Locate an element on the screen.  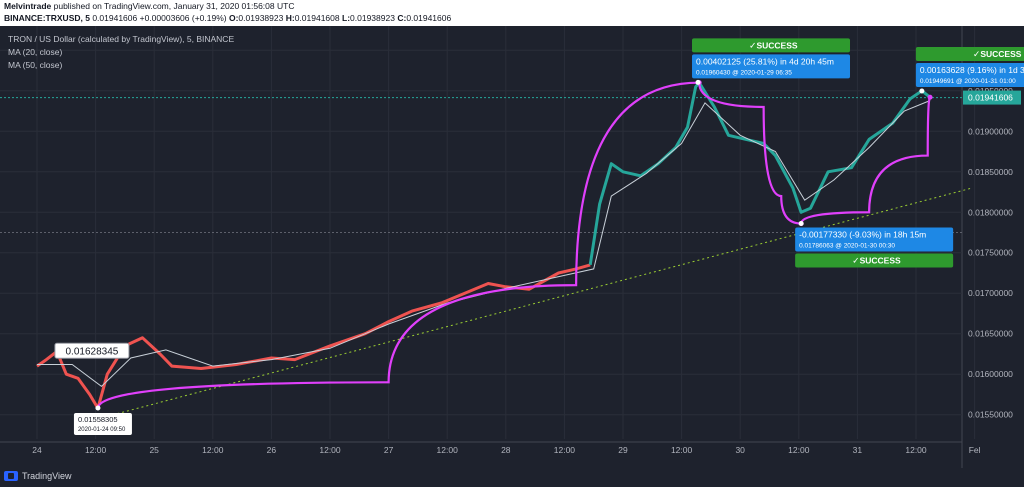
low-label: L: is located at coordinates (346, 18).